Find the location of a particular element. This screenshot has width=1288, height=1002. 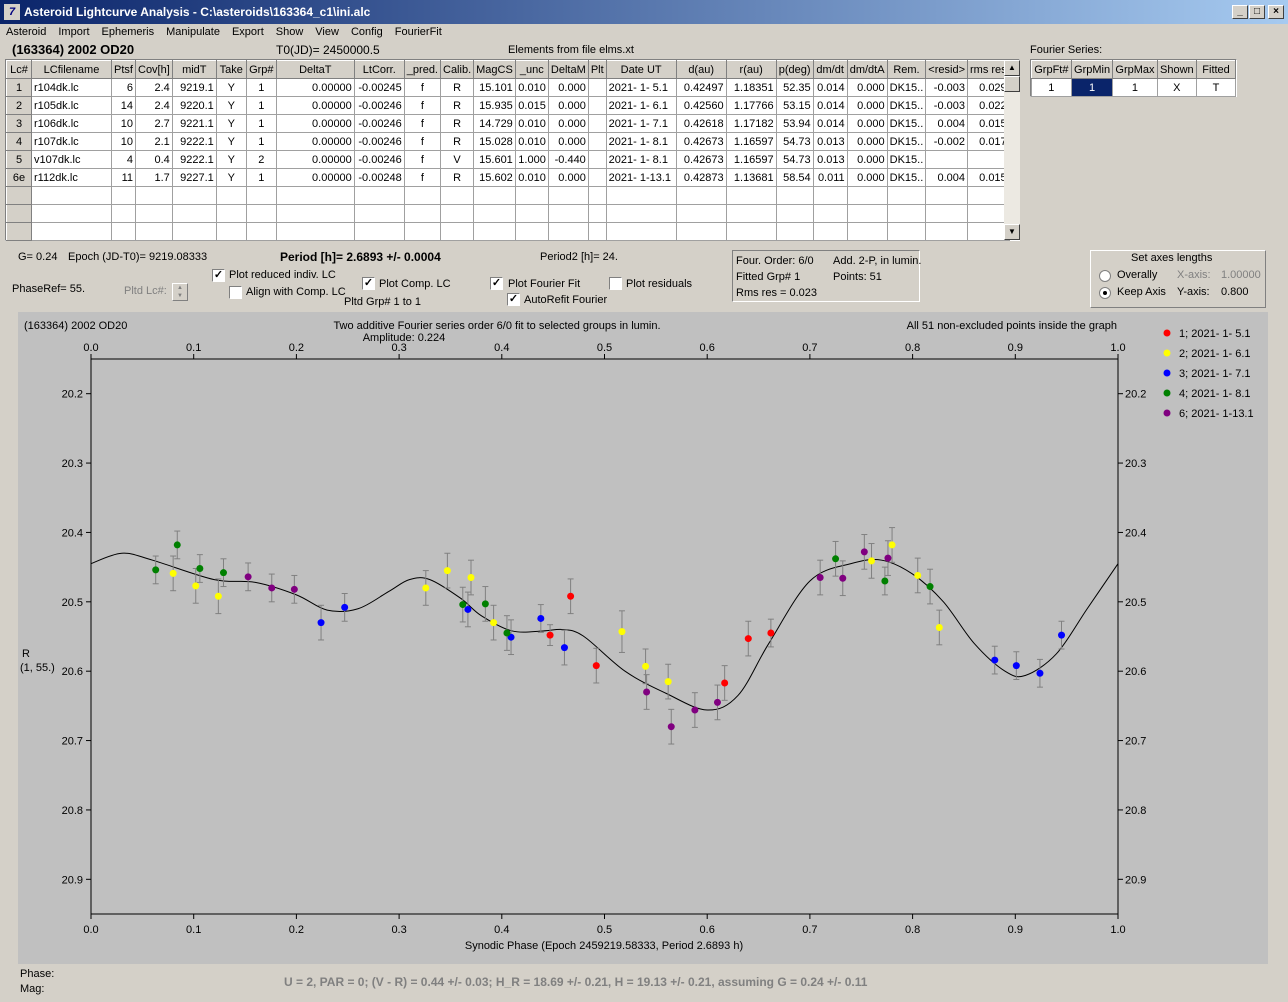

column-header: MagCS is located at coordinates (494, 69).